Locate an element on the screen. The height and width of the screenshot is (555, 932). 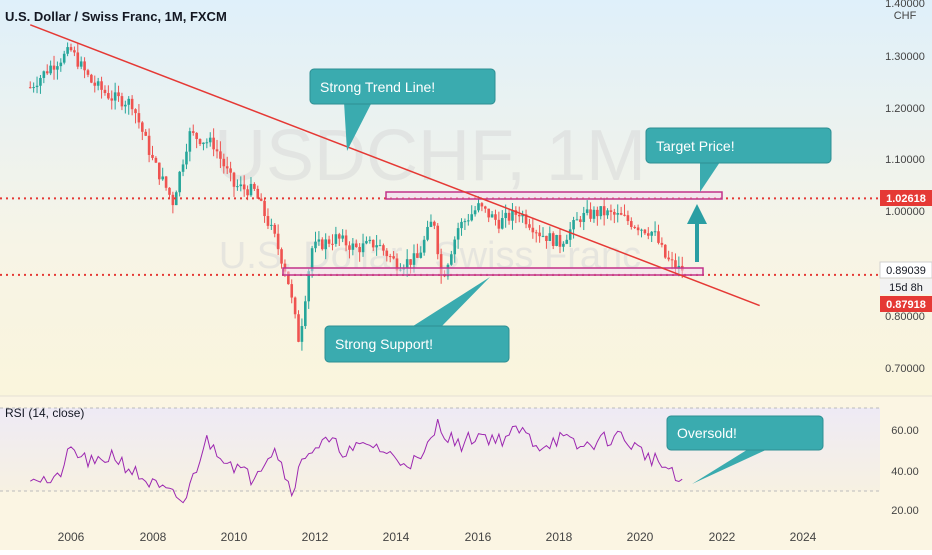
resistance-zone-rect is located at coordinates (554, 195).